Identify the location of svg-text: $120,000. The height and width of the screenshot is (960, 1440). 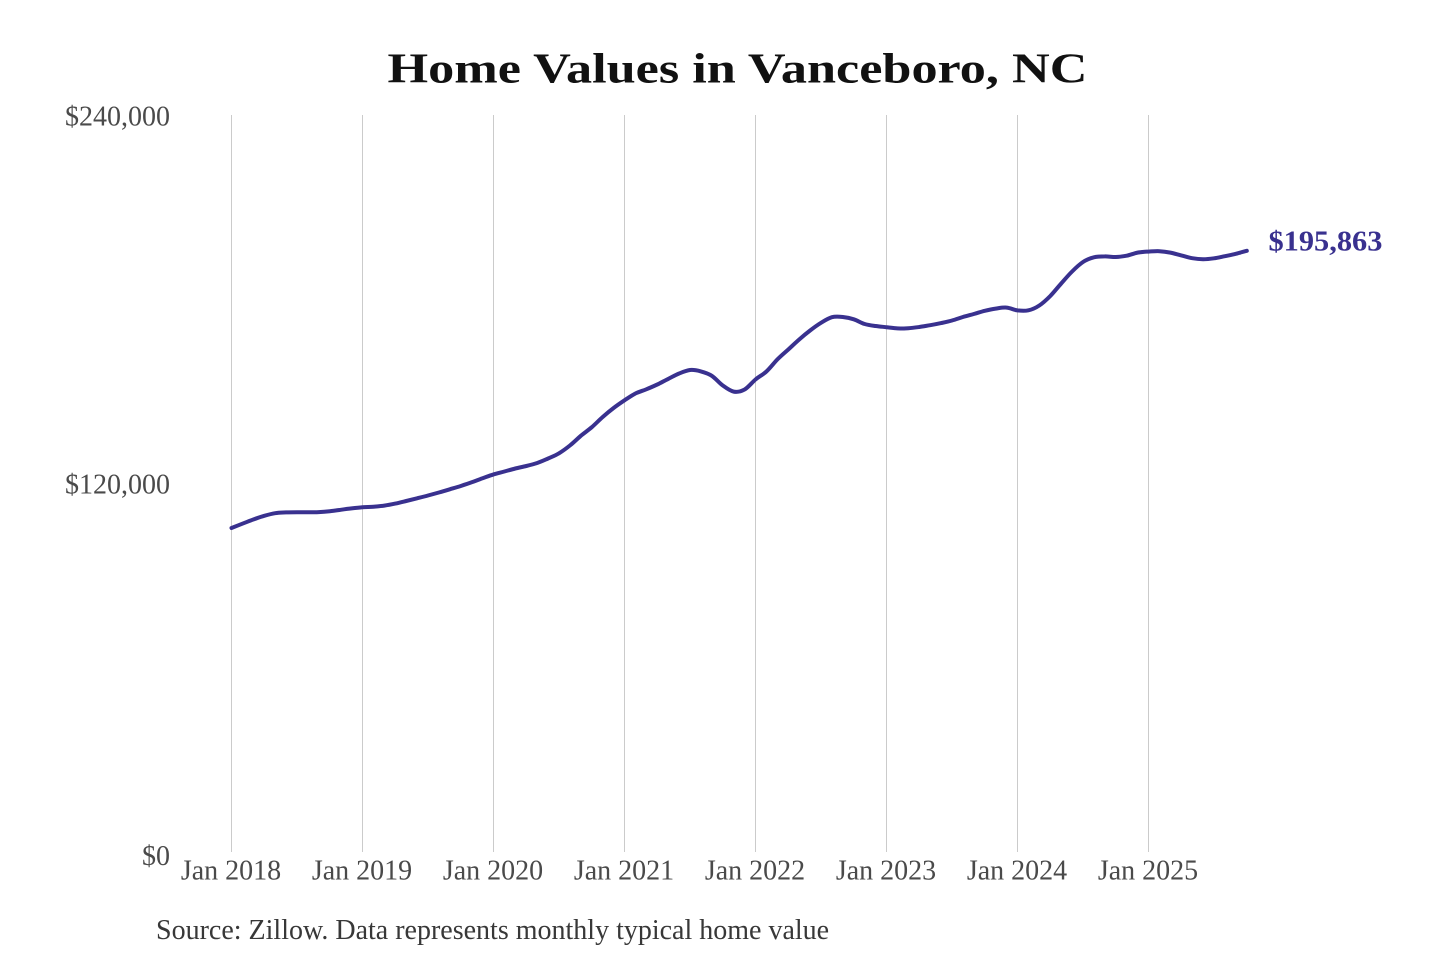
(117, 485).